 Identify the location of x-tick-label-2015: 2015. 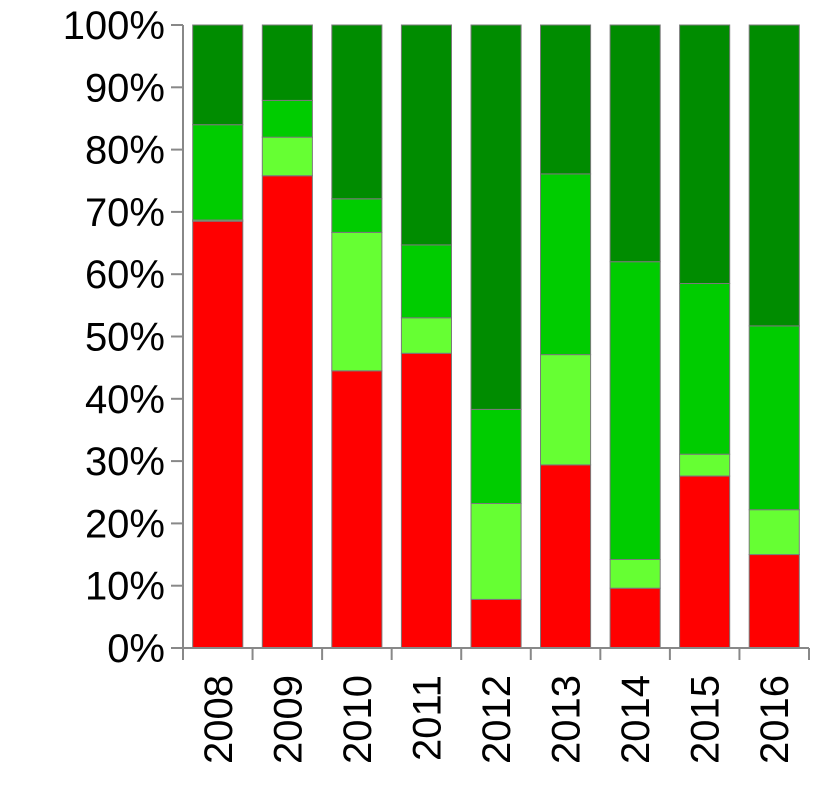
(706, 719).